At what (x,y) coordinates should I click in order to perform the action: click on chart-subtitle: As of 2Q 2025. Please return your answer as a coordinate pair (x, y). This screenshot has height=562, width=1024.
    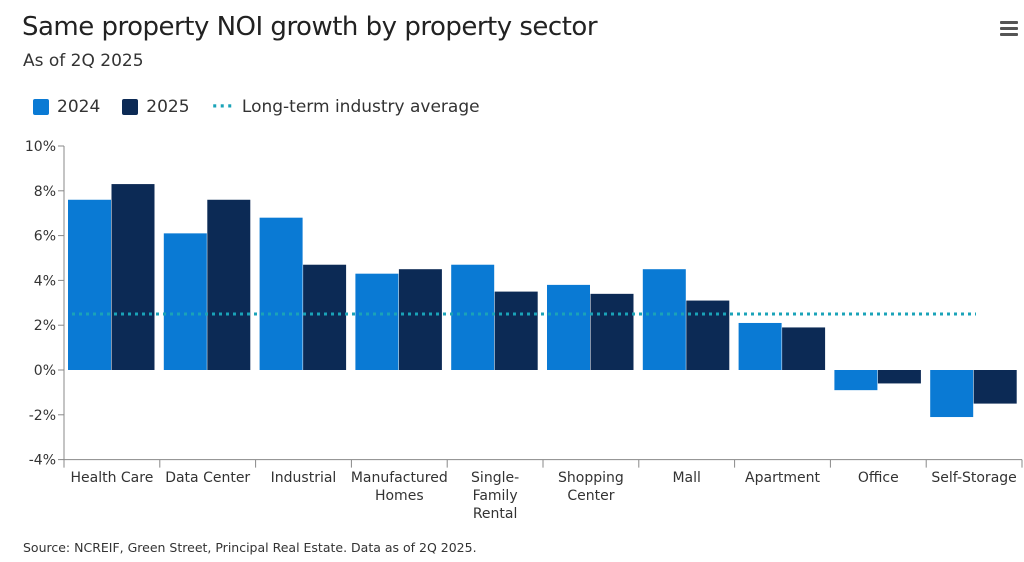
    Looking at the image, I should click on (83, 61).